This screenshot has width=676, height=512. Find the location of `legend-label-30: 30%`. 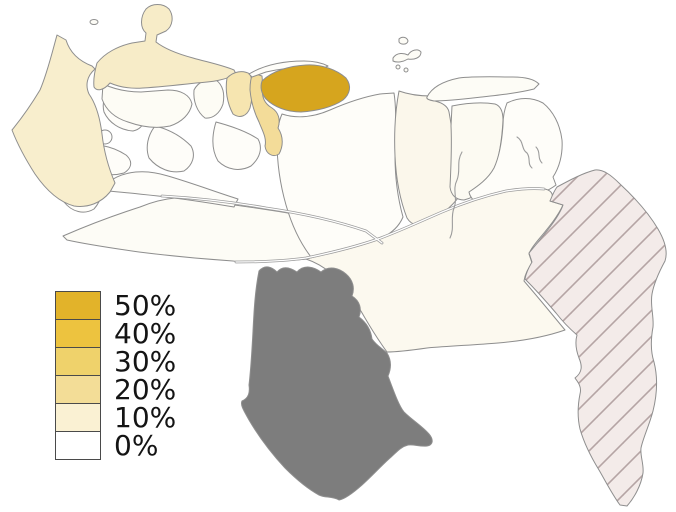

legend-label-30: 30% is located at coordinates (145, 361).